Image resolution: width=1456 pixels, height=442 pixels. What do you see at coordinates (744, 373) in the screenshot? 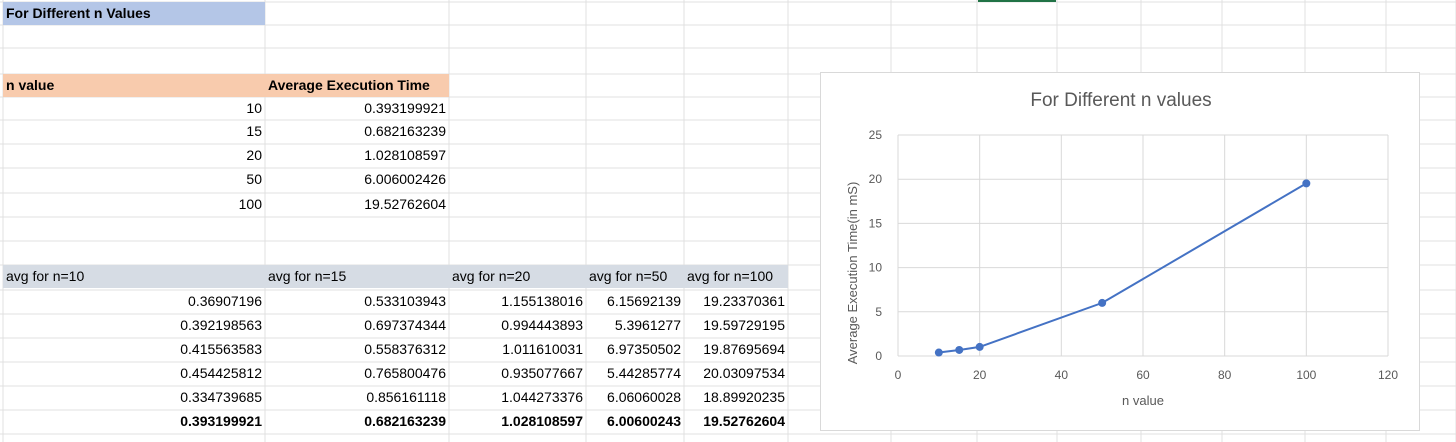
I see `run-value-cell: 20.03097534` at bounding box center [744, 373].